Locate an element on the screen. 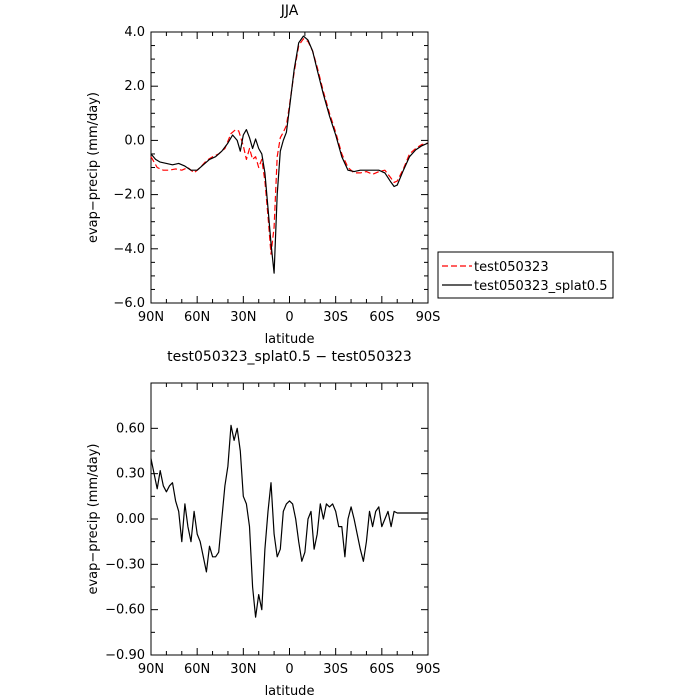 This screenshot has width=700, height=700. legend-label: test050323_splat0.5 is located at coordinates (540, 286).